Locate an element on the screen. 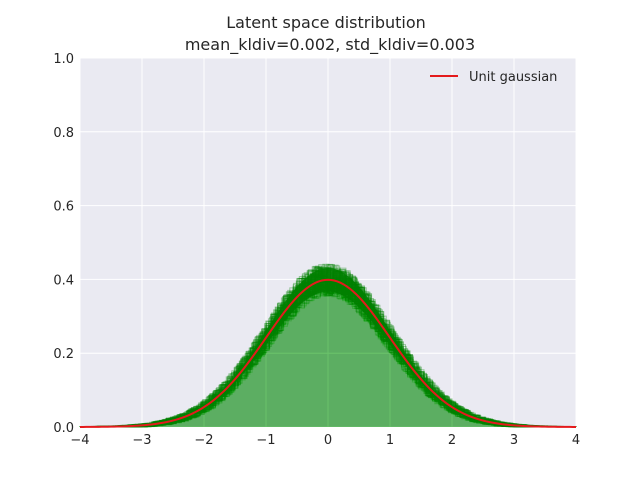 Image resolution: width=640 pixels, height=480 pixels. legend-label-unit-gaussian: Unit gaussian is located at coordinates (513, 77).